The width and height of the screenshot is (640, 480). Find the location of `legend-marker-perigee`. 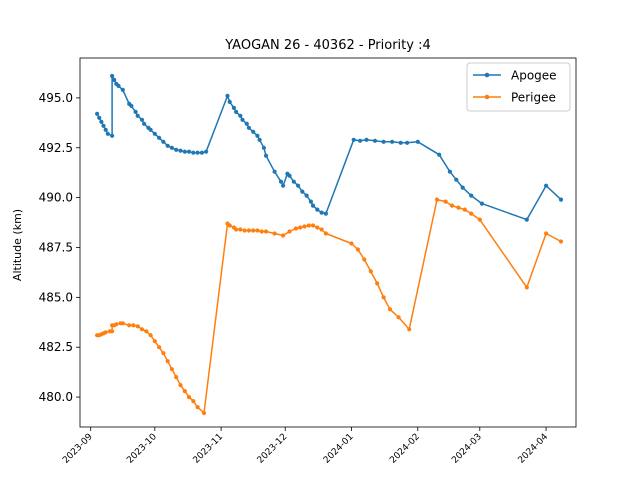

legend-marker-perigee is located at coordinates (487, 97).